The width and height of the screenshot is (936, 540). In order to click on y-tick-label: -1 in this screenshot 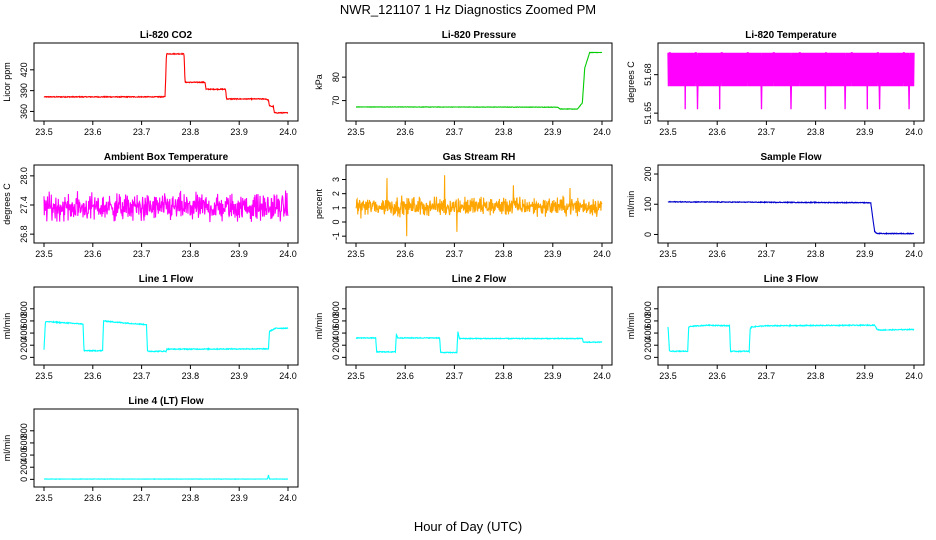, I will do `click(336, 236)`.